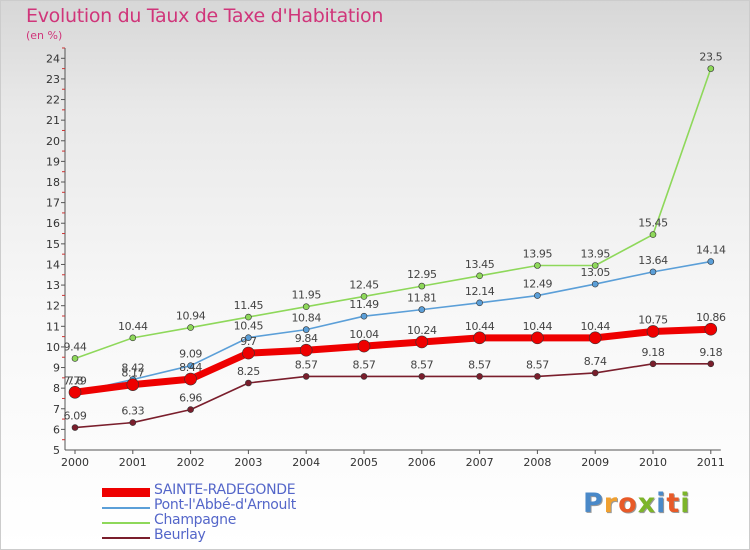 The width and height of the screenshot is (750, 550). Describe the element at coordinates (225, 505) in the screenshot. I see `legend-label: Pont-l'Abbé-d'Arnoult` at that location.